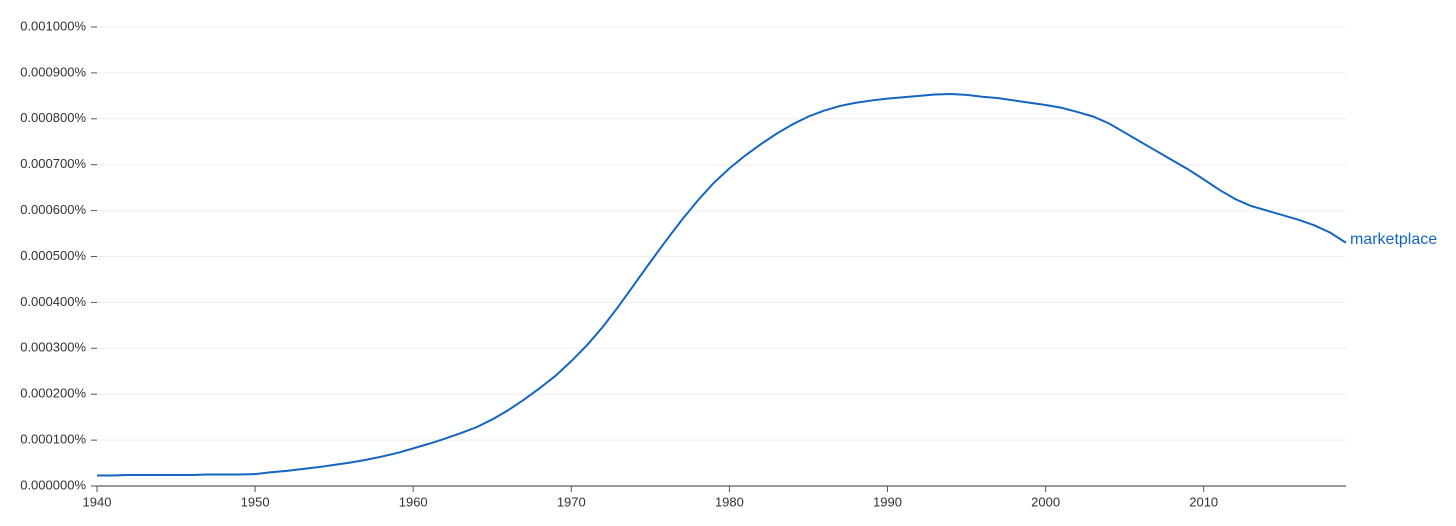 Image resolution: width=1456 pixels, height=526 pixels. I want to click on y-tick-label: 0.000400%, so click(53, 301).